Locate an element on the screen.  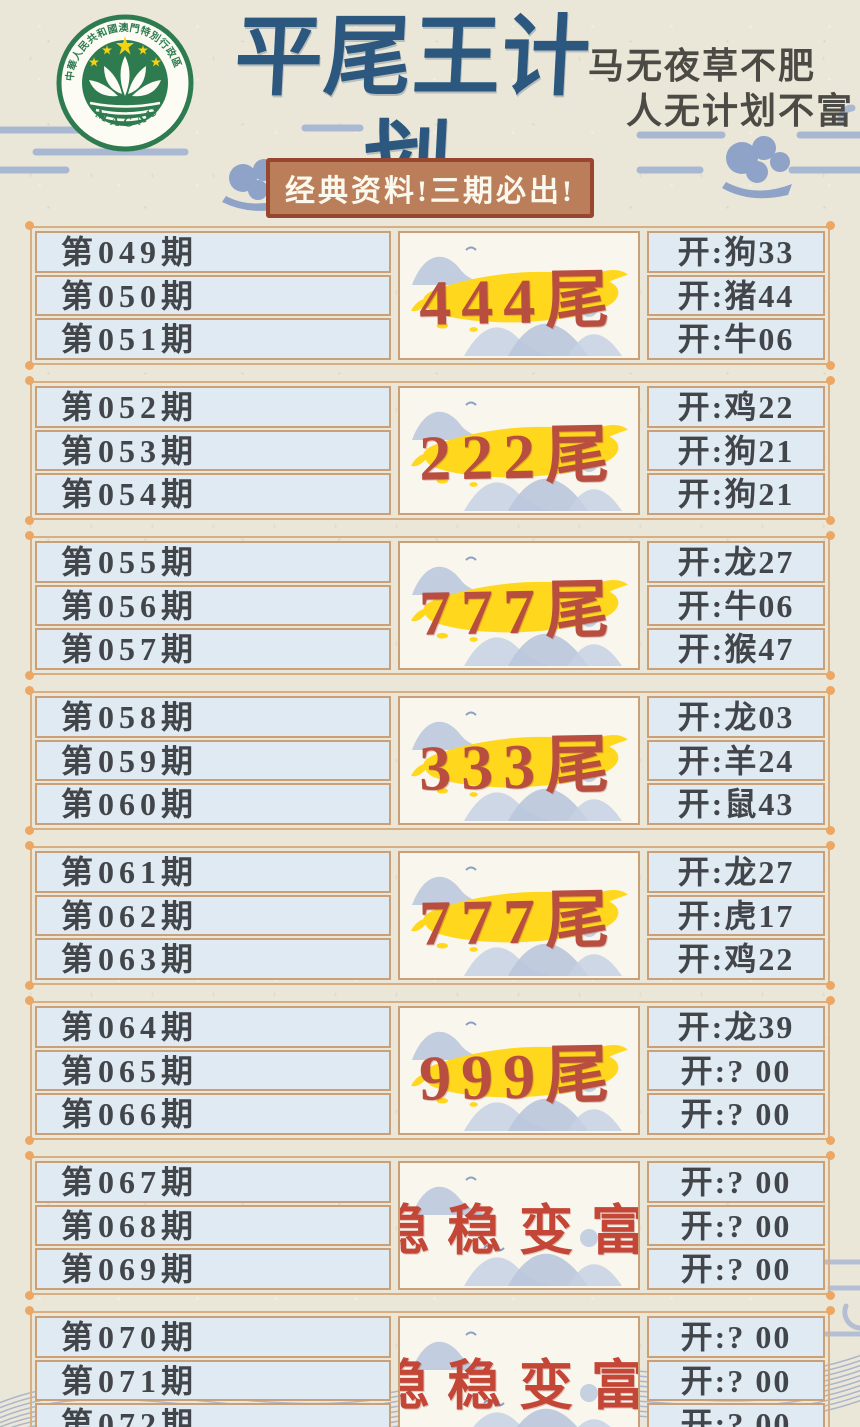
period-column: 第058期 第059期 第060期 is located at coordinates (213, 761).